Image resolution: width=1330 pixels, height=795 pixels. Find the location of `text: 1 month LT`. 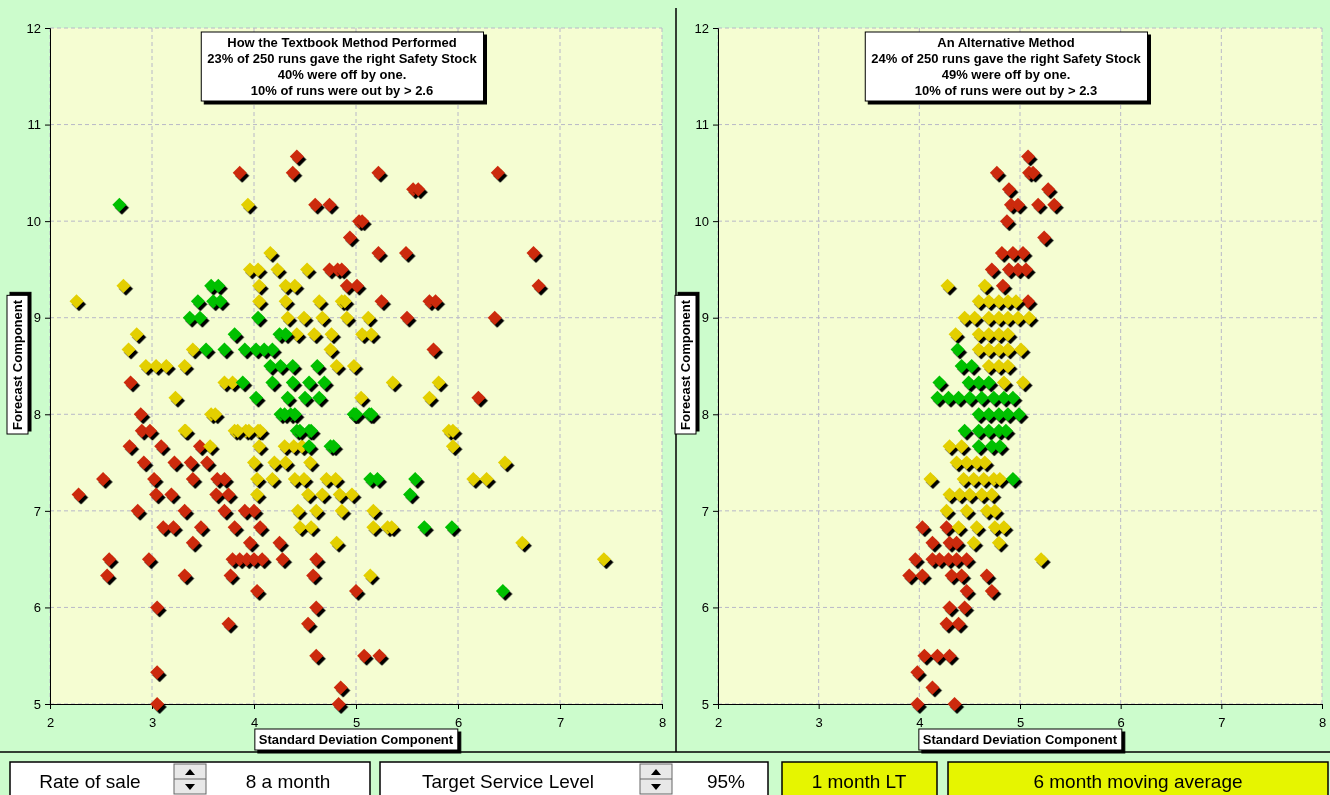

text: 1 month LT is located at coordinates (859, 781).